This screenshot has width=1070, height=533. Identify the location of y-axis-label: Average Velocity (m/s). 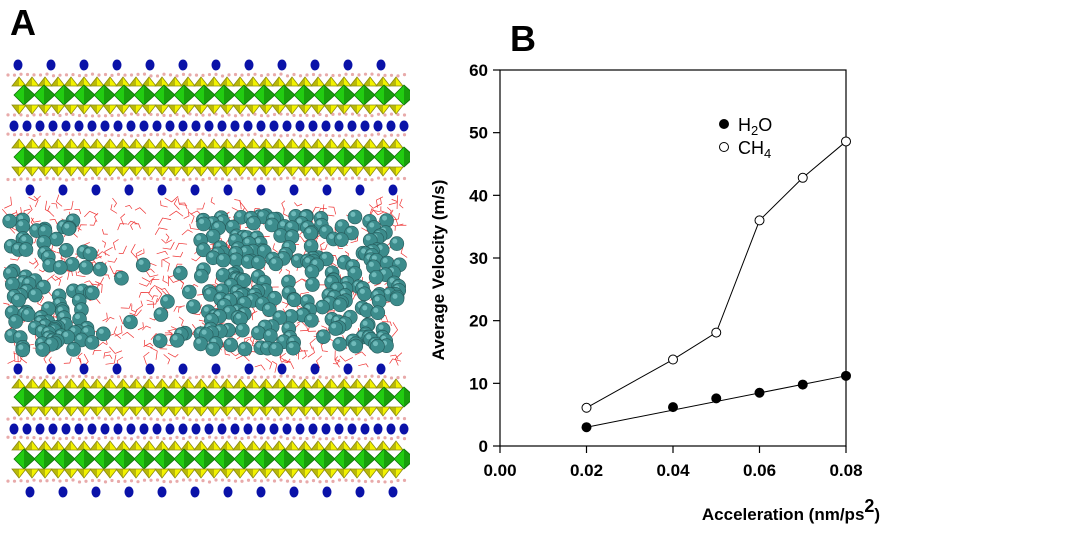
(438, 270).